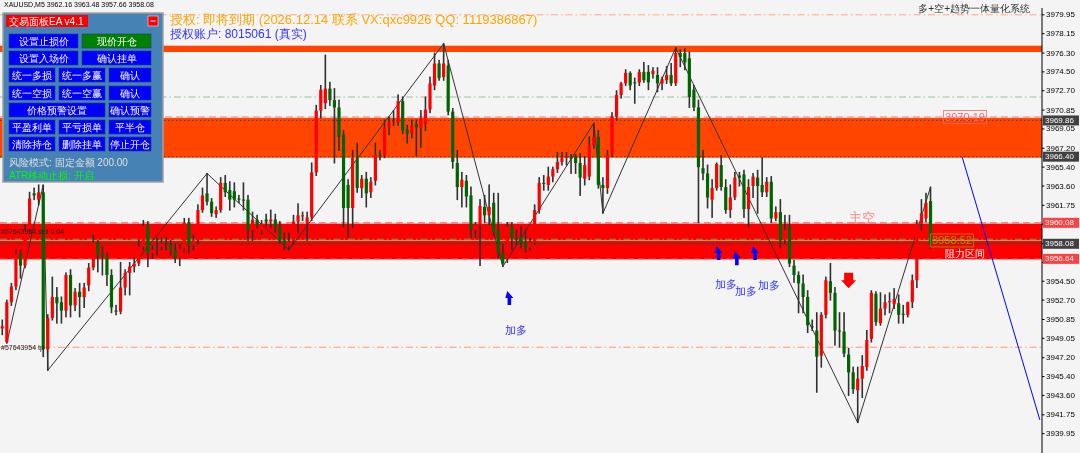 Image resolution: width=1080 pixels, height=453 pixels. Describe the element at coordinates (32, 127) in the screenshot. I see `annotation: 平盈利单` at that location.